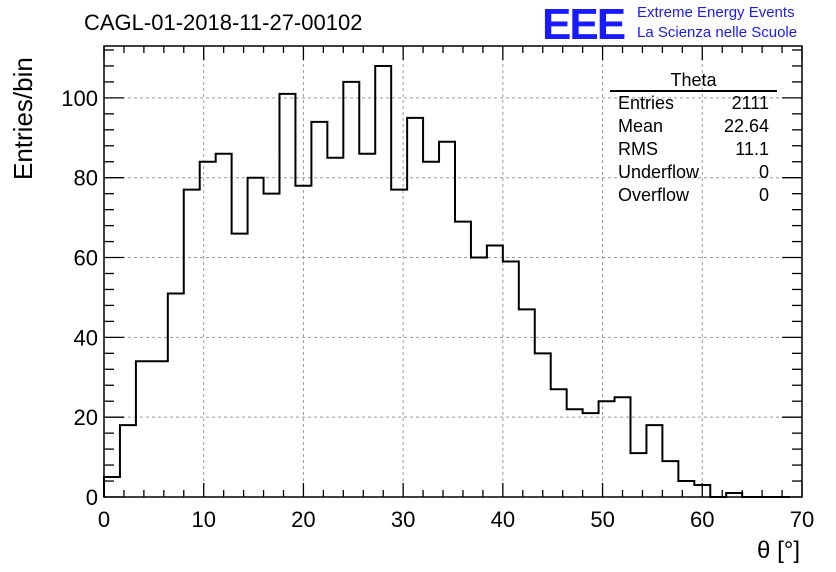 This screenshot has width=836, height=572. I want to click on x-axis-label: θ [°], so click(778, 550).